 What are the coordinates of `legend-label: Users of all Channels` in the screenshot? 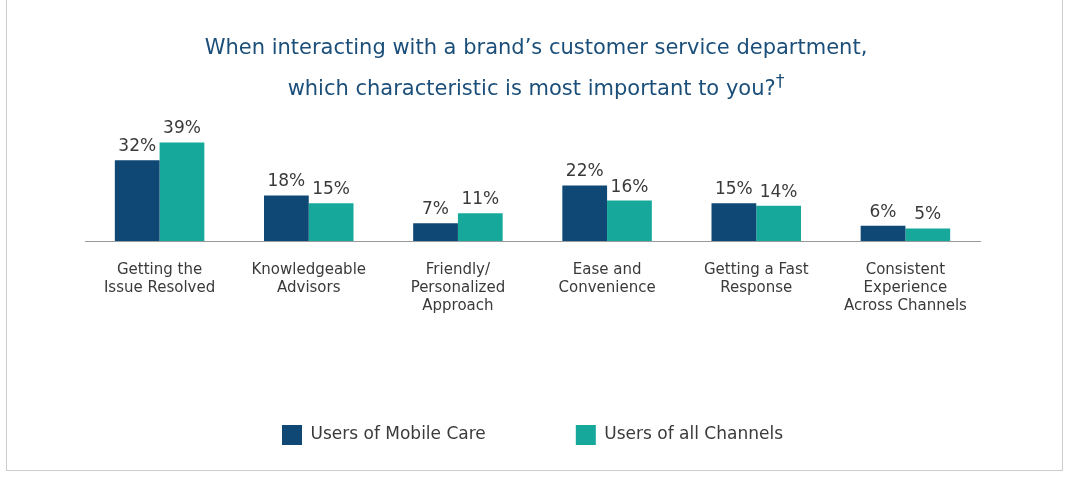 It's located at (694, 433).